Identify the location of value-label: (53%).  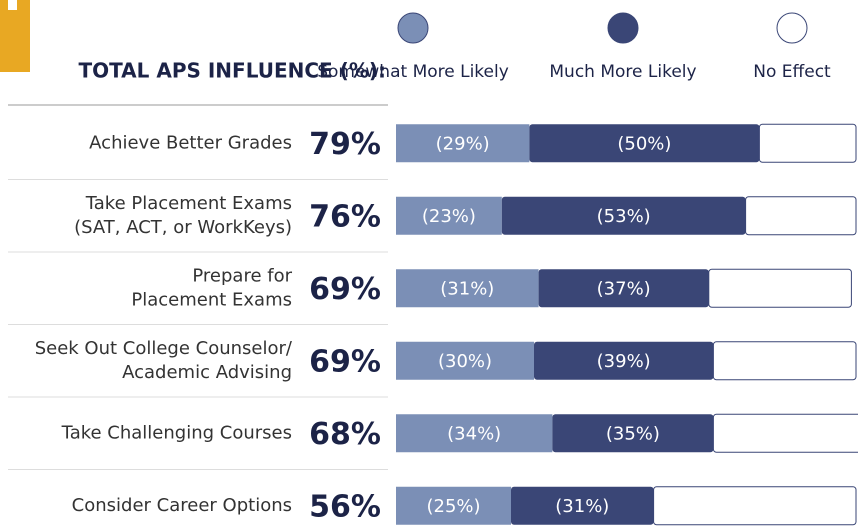
(624, 216).